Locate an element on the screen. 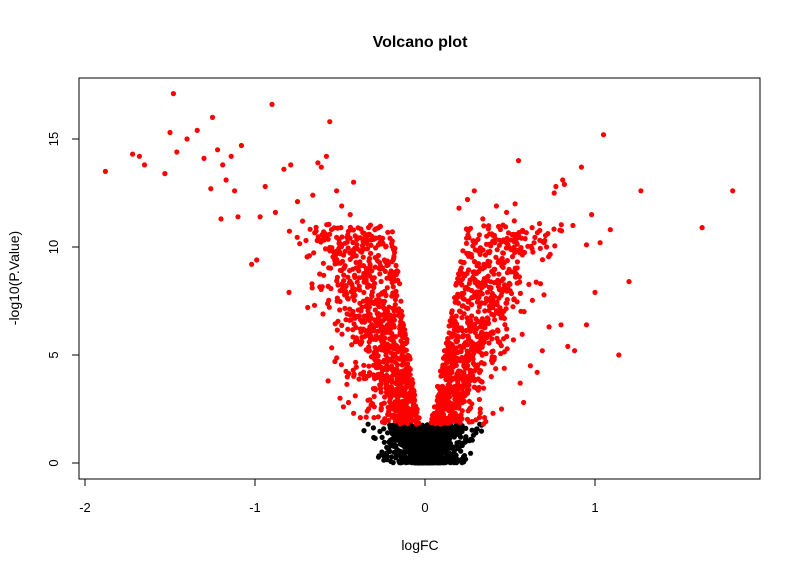 The width and height of the screenshot is (800, 576). x-tick-label: 0 is located at coordinates (424, 507).